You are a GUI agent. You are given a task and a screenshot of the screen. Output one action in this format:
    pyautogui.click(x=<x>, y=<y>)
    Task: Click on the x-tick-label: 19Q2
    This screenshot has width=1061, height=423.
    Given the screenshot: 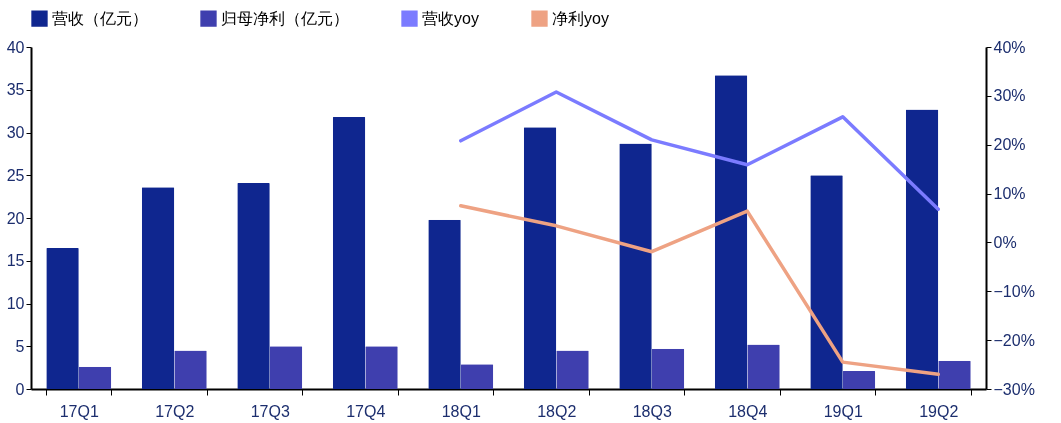 What is the action you would take?
    pyautogui.click(x=939, y=411)
    